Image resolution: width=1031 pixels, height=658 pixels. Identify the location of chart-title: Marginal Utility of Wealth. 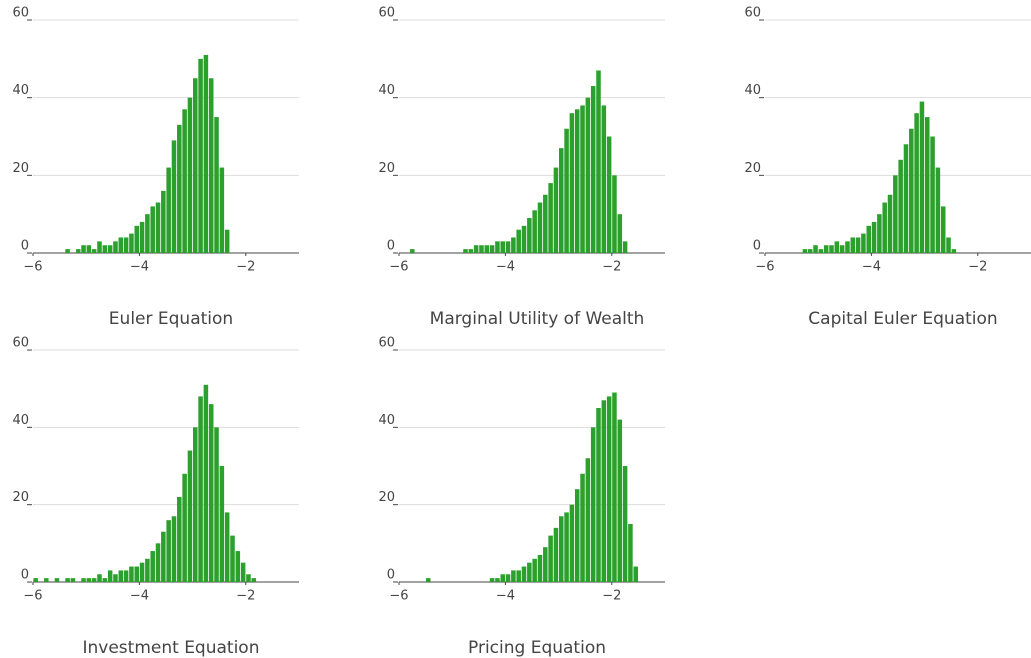
(537, 319).